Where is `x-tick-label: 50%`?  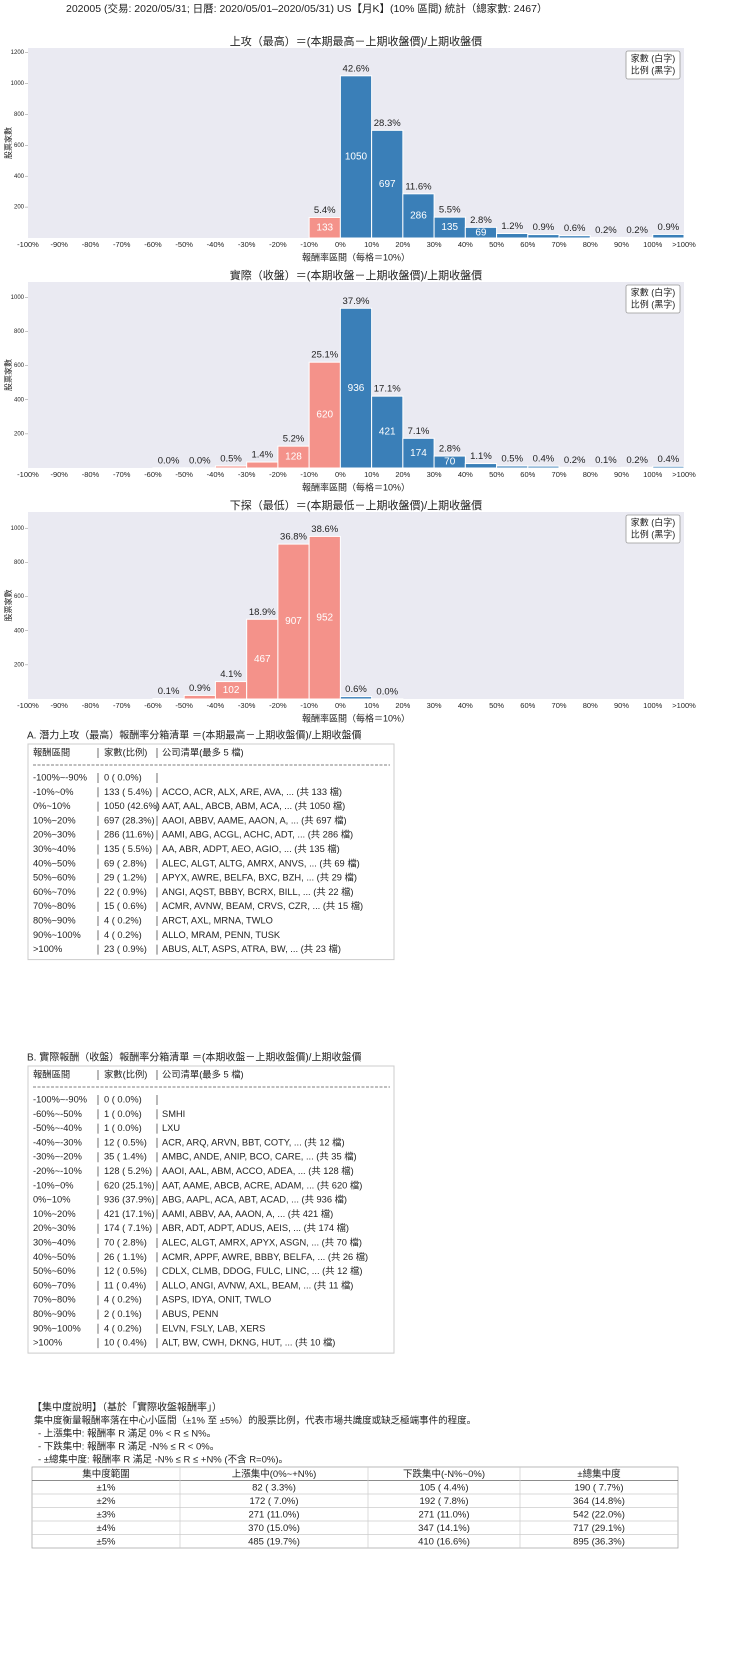
x-tick-label: 50% is located at coordinates (496, 705).